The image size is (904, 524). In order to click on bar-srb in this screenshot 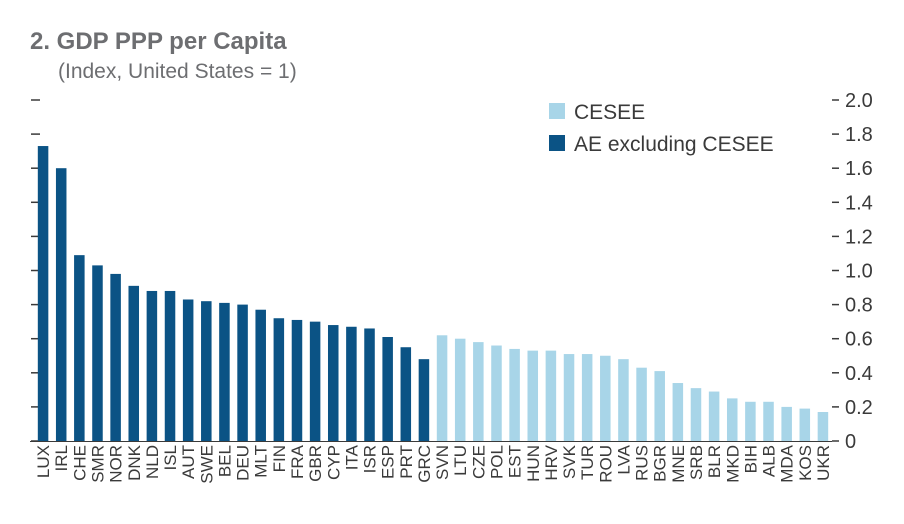, I will do `click(696, 414)`.